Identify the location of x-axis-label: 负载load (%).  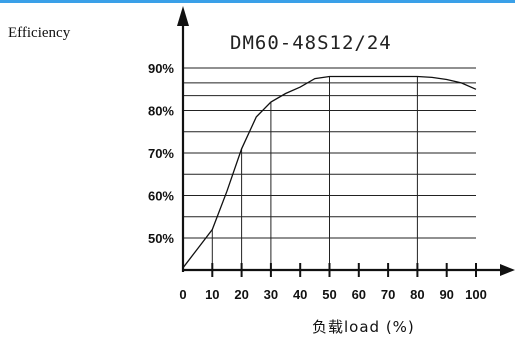
(363, 327).